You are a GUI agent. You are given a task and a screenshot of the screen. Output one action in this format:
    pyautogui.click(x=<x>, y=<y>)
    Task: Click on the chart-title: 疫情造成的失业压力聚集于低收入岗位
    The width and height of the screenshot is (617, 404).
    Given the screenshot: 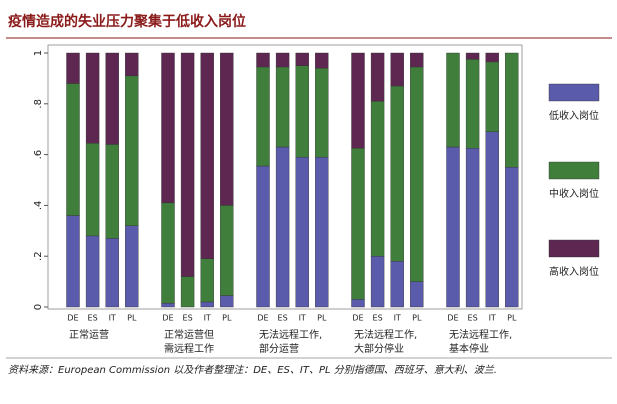 What is the action you would take?
    pyautogui.click(x=127, y=21)
    